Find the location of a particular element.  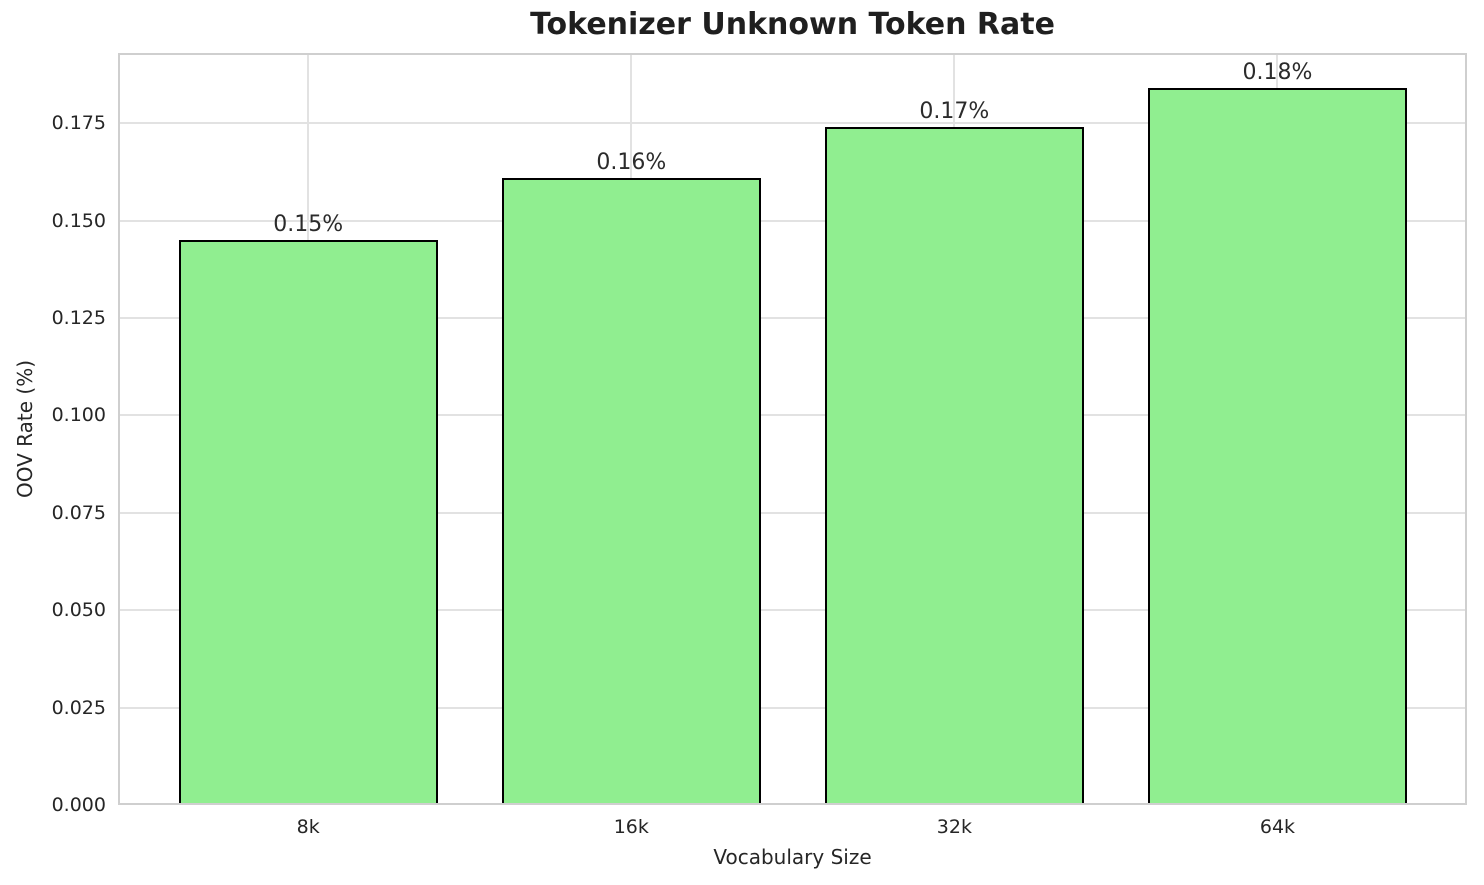

y-tick-label: 0.150 is located at coordinates (78, 220).